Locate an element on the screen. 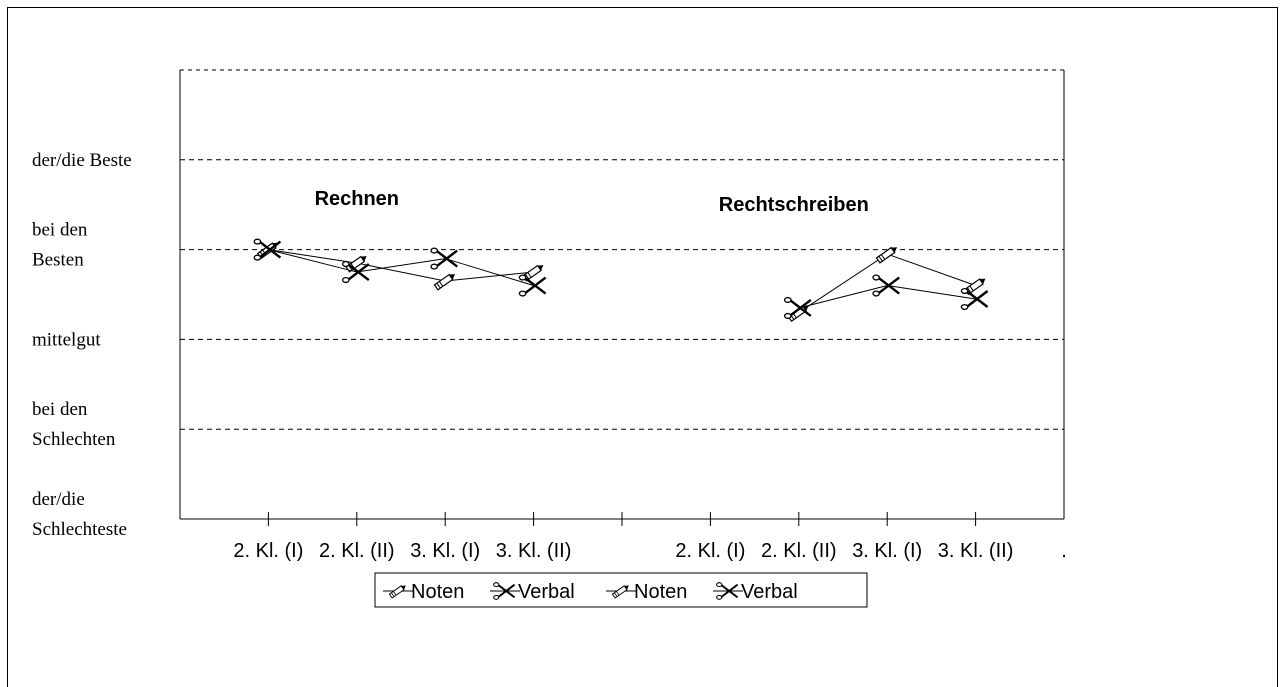 The height and width of the screenshot is (687, 1286). x-tick-label: . is located at coordinates (1064, 551).